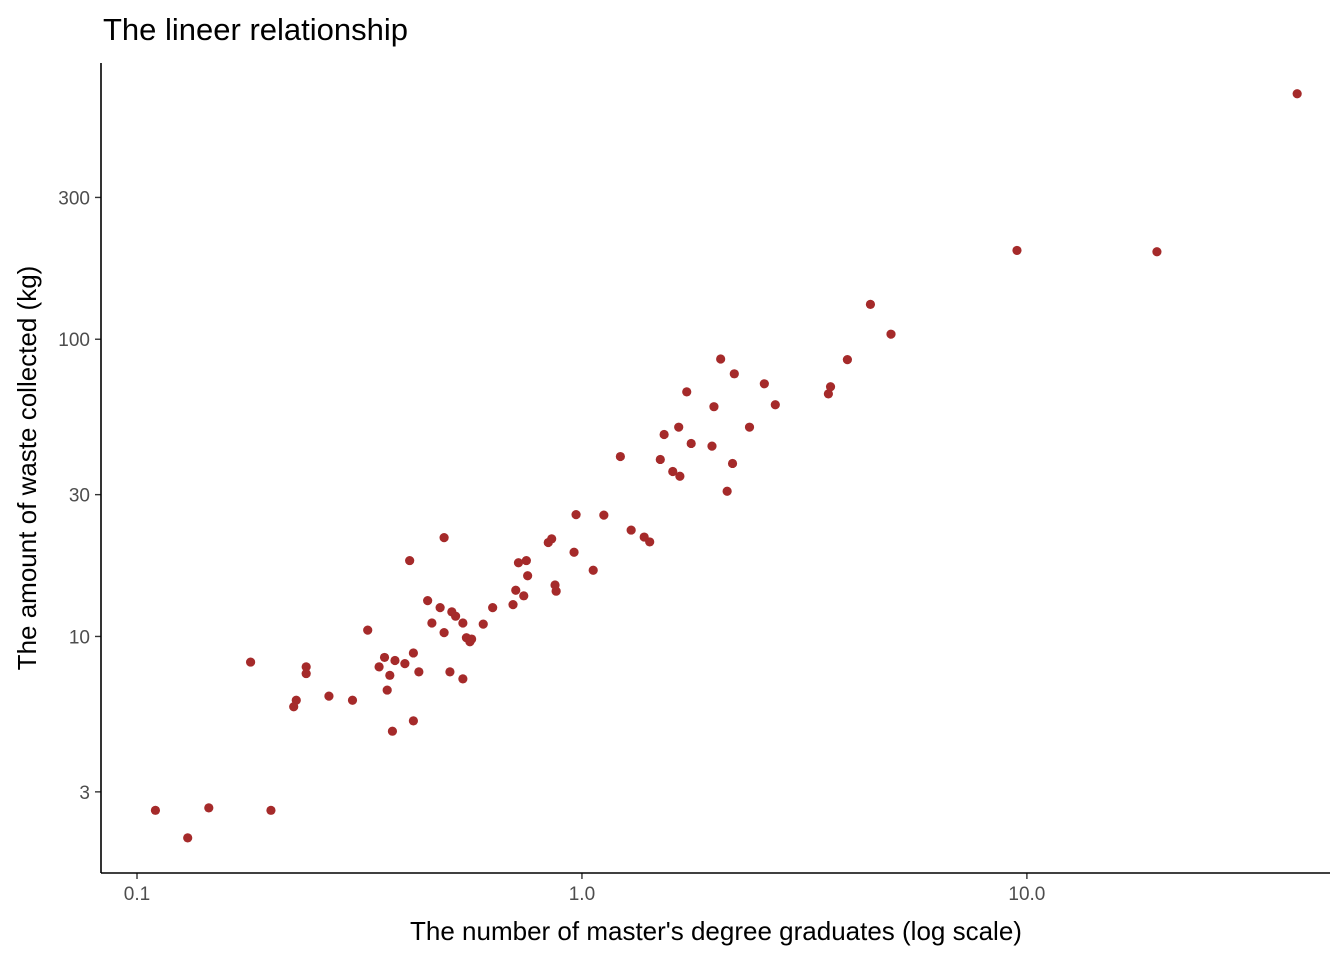 This screenshot has width=1344, height=960. I want to click on x-tick-label: 10.0, so click(1026, 894).